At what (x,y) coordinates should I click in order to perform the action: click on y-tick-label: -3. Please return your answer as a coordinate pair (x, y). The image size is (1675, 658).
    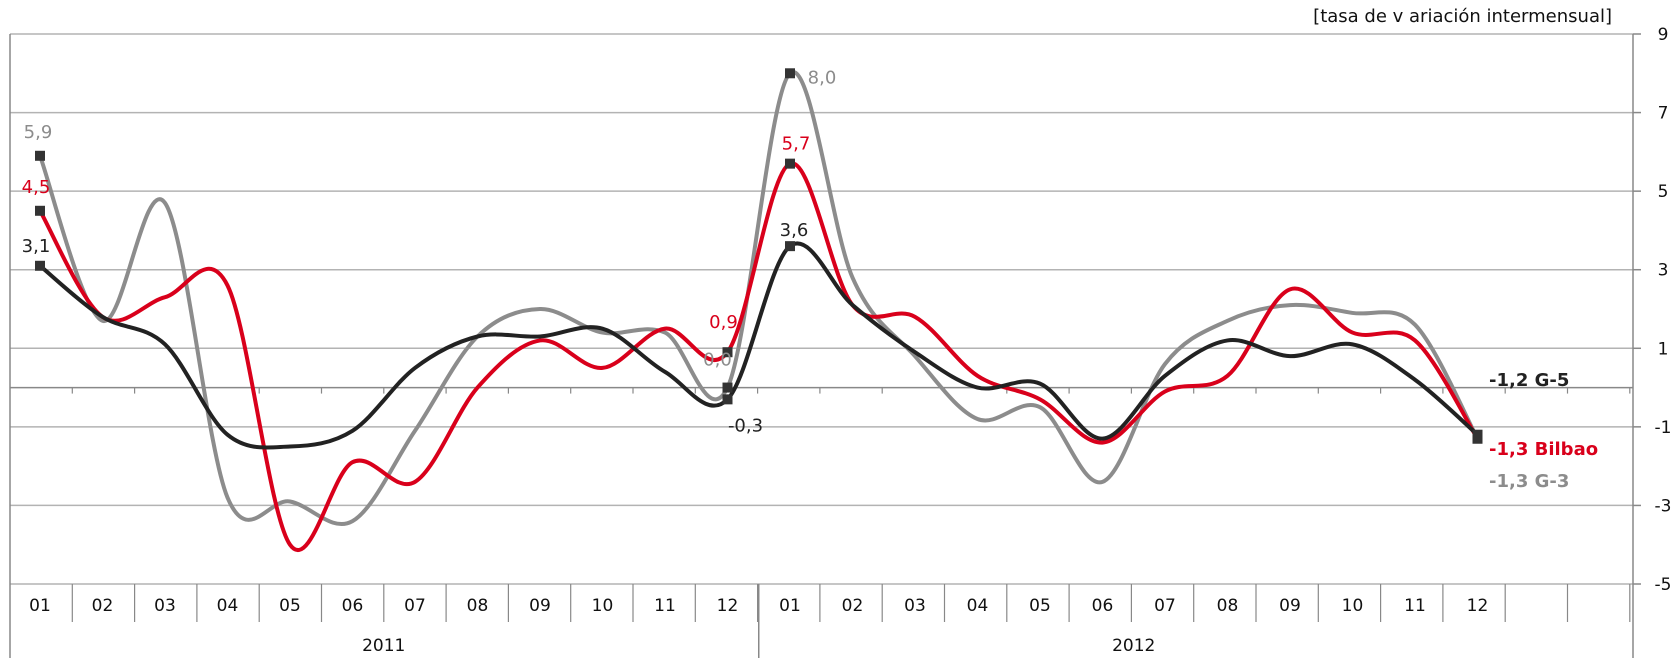
    Looking at the image, I should click on (1663, 506).